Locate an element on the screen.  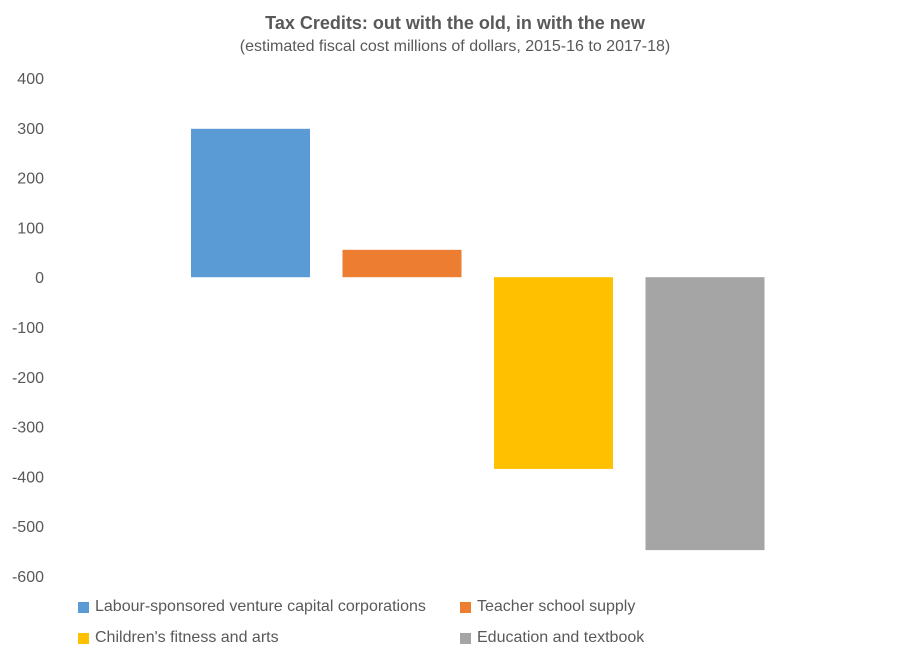
y-tick-label: -100 is located at coordinates (28, 328).